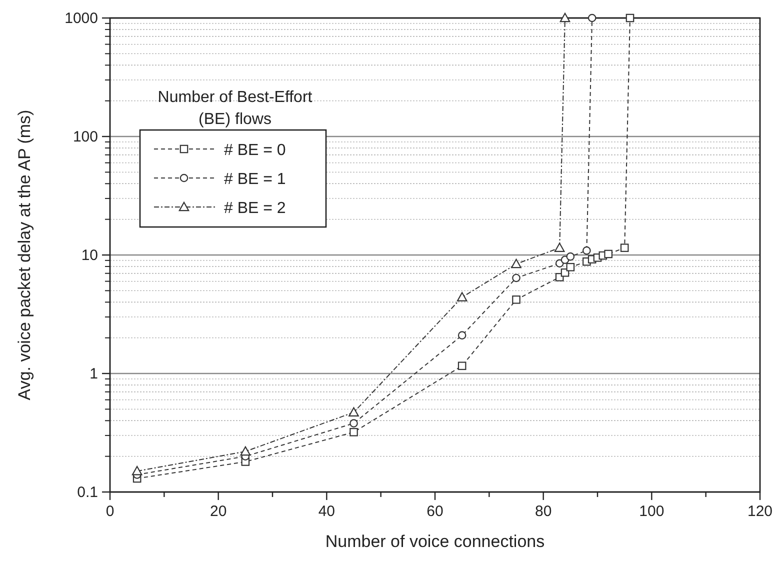  I want to click on legend-title: Number of Best-Effort (BE) flows, so click(235, 108).